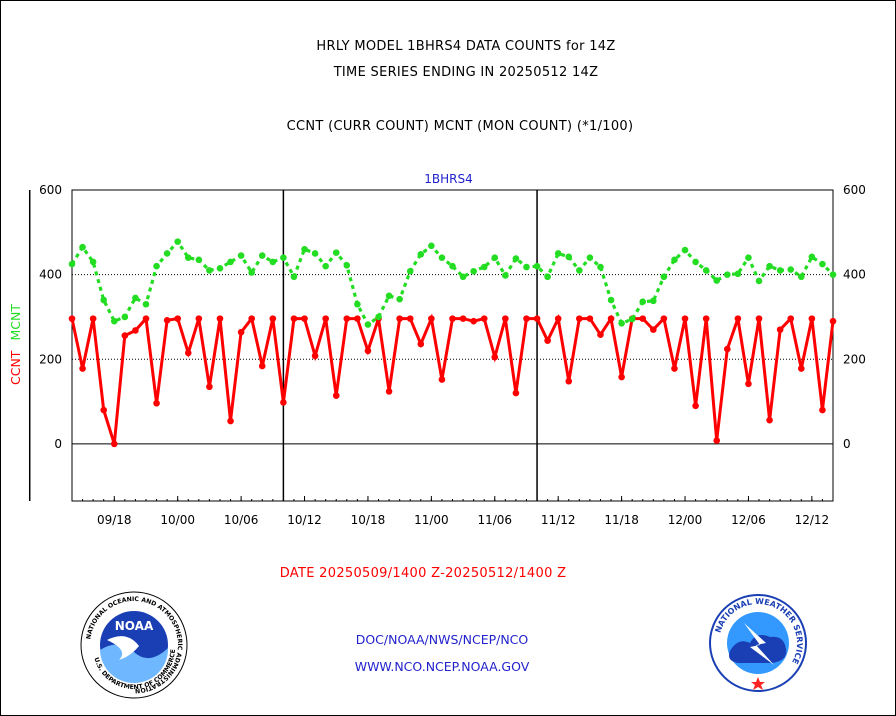  Describe the element at coordinates (15, 322) in the screenshot. I see `y-axis-label-mcnt: MCNT` at that location.